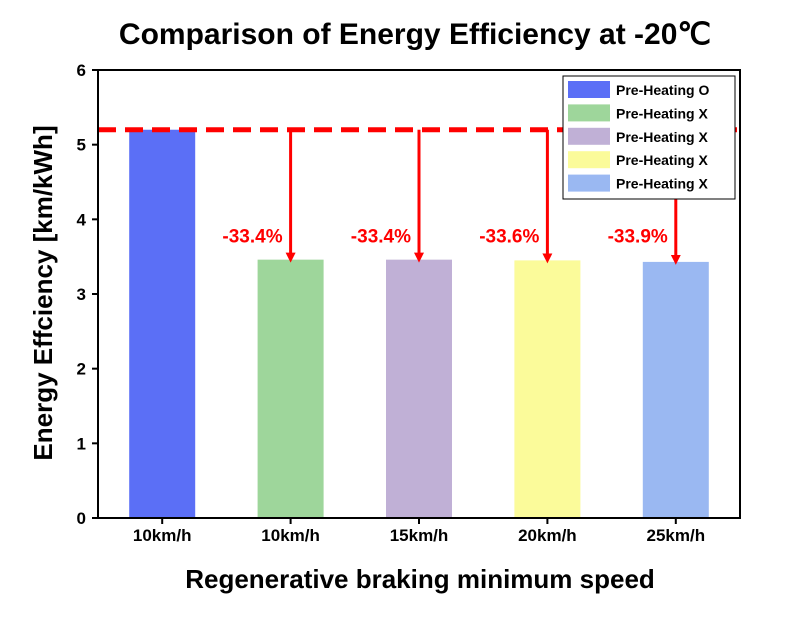  I want to click on y-tick-label: 1, so click(81, 443).